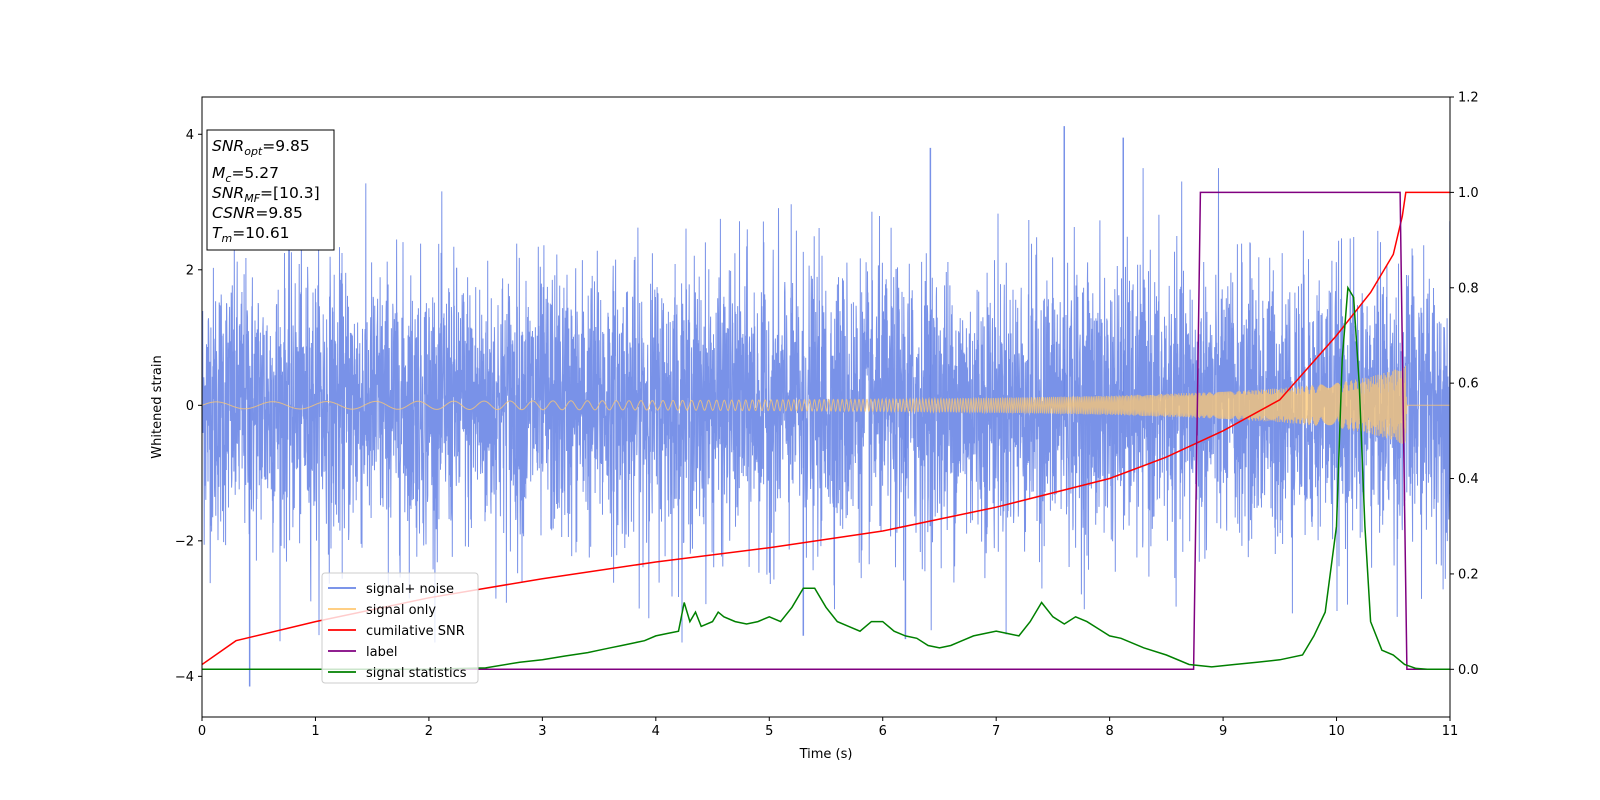  Describe the element at coordinates (1336, 731) in the screenshot. I see `x-tick-label: 10` at that location.